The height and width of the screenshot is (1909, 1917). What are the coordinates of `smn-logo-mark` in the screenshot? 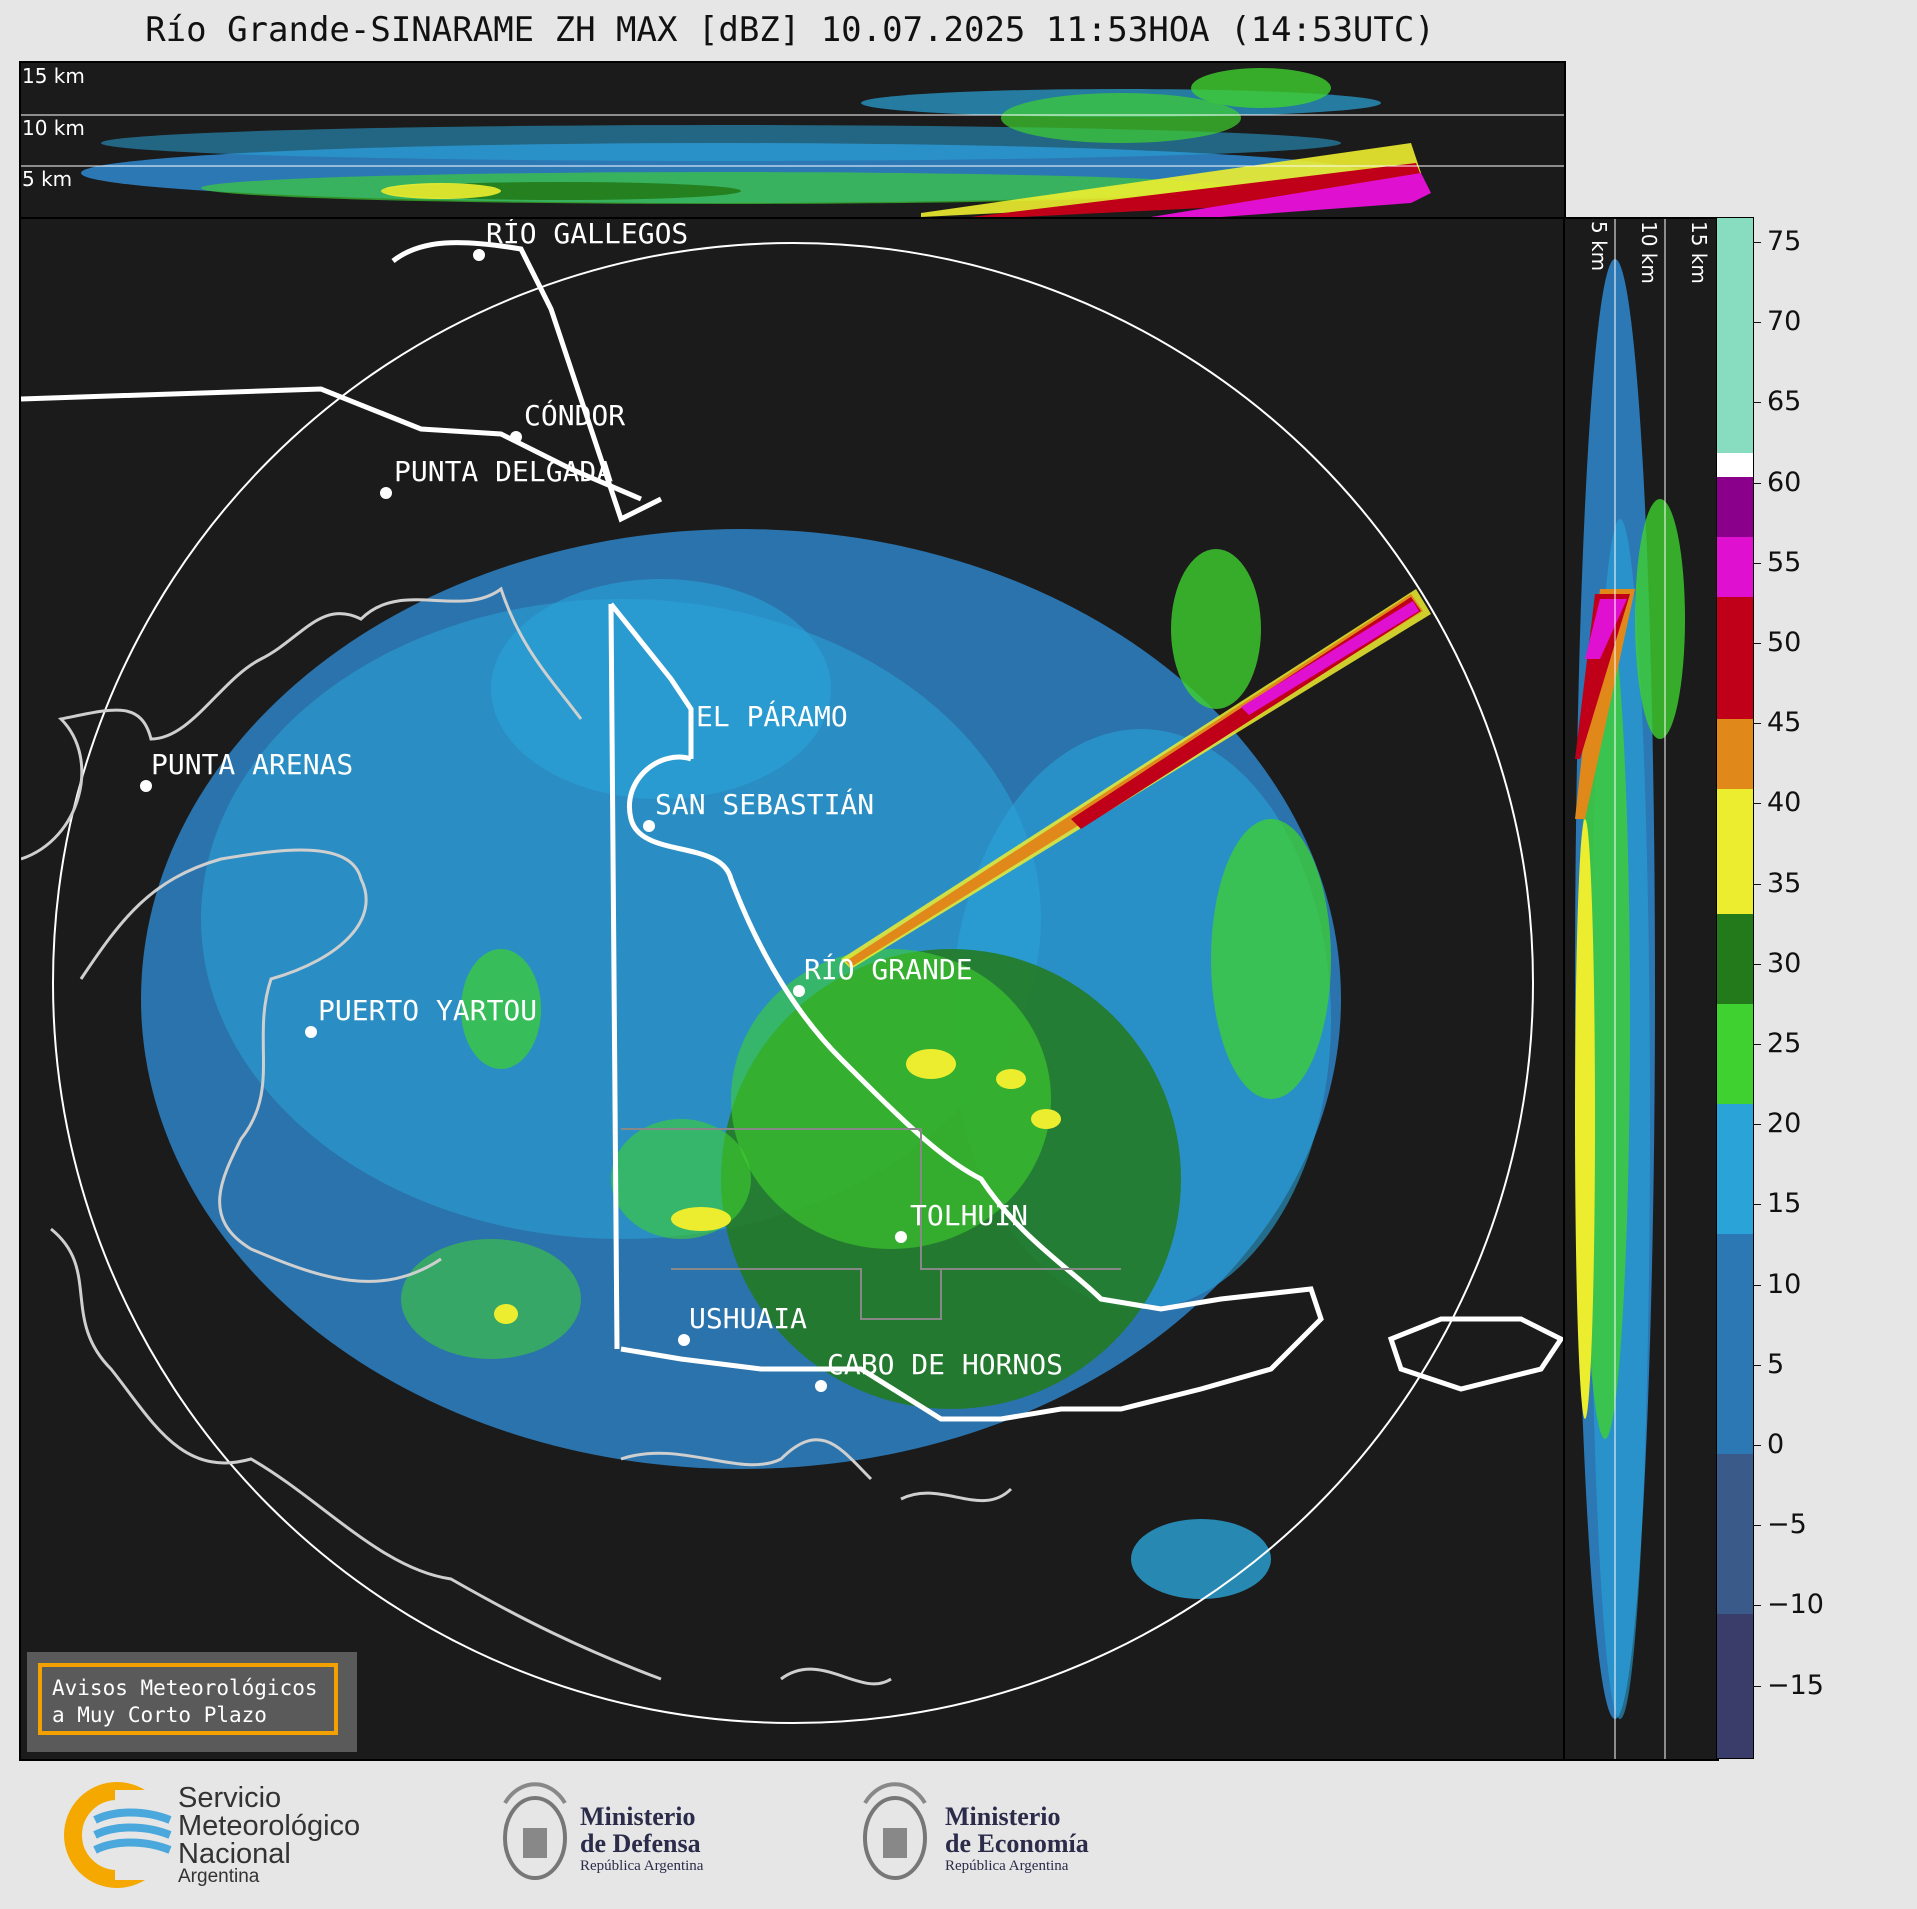 It's located at (119, 1835).